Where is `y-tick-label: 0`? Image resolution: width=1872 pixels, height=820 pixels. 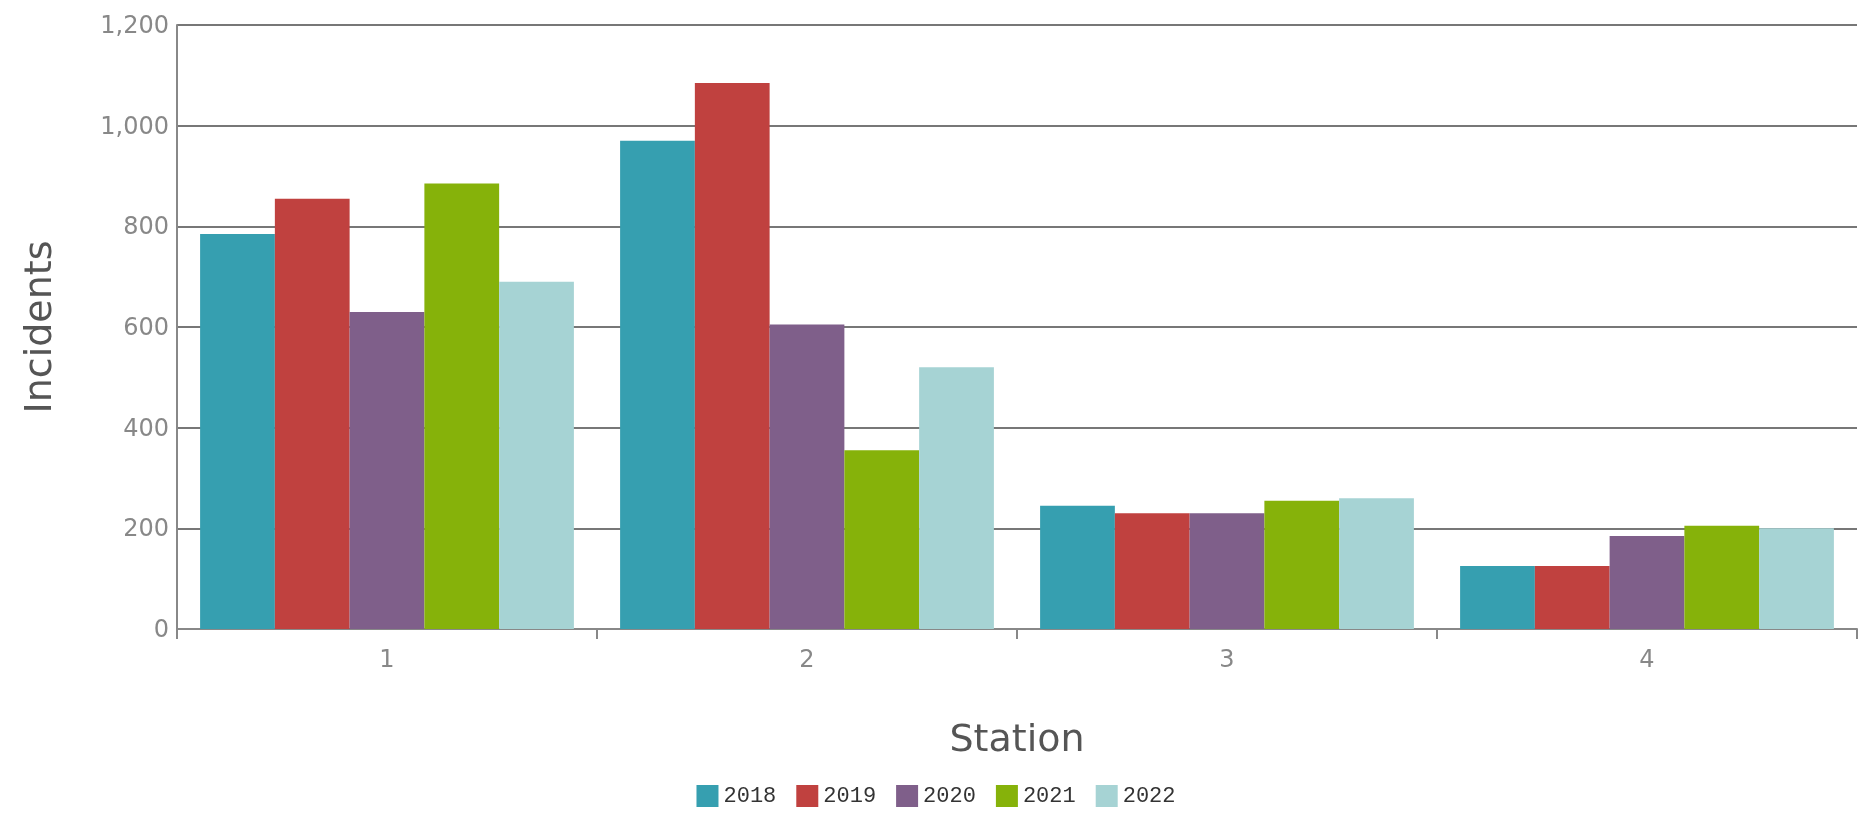 y-tick-label: 0 is located at coordinates (161, 629).